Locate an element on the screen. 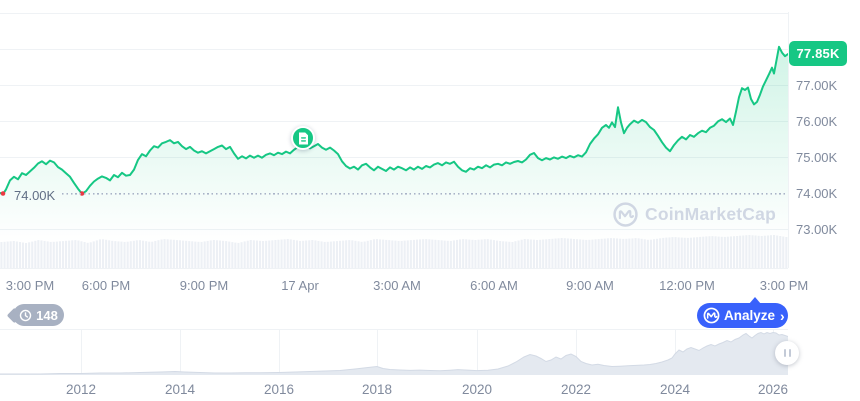 This screenshot has width=860, height=401. year-tick-label: 2016 is located at coordinates (279, 389).